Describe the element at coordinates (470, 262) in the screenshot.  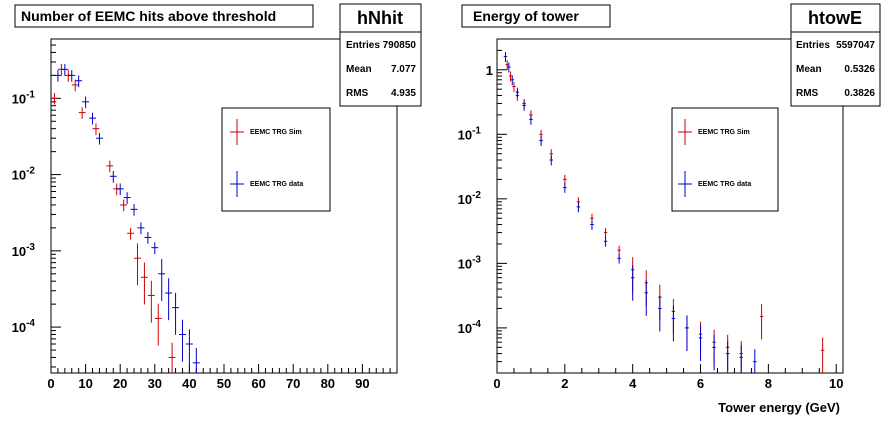
I see `right-y-tick-label: 10⁻³` at that location.